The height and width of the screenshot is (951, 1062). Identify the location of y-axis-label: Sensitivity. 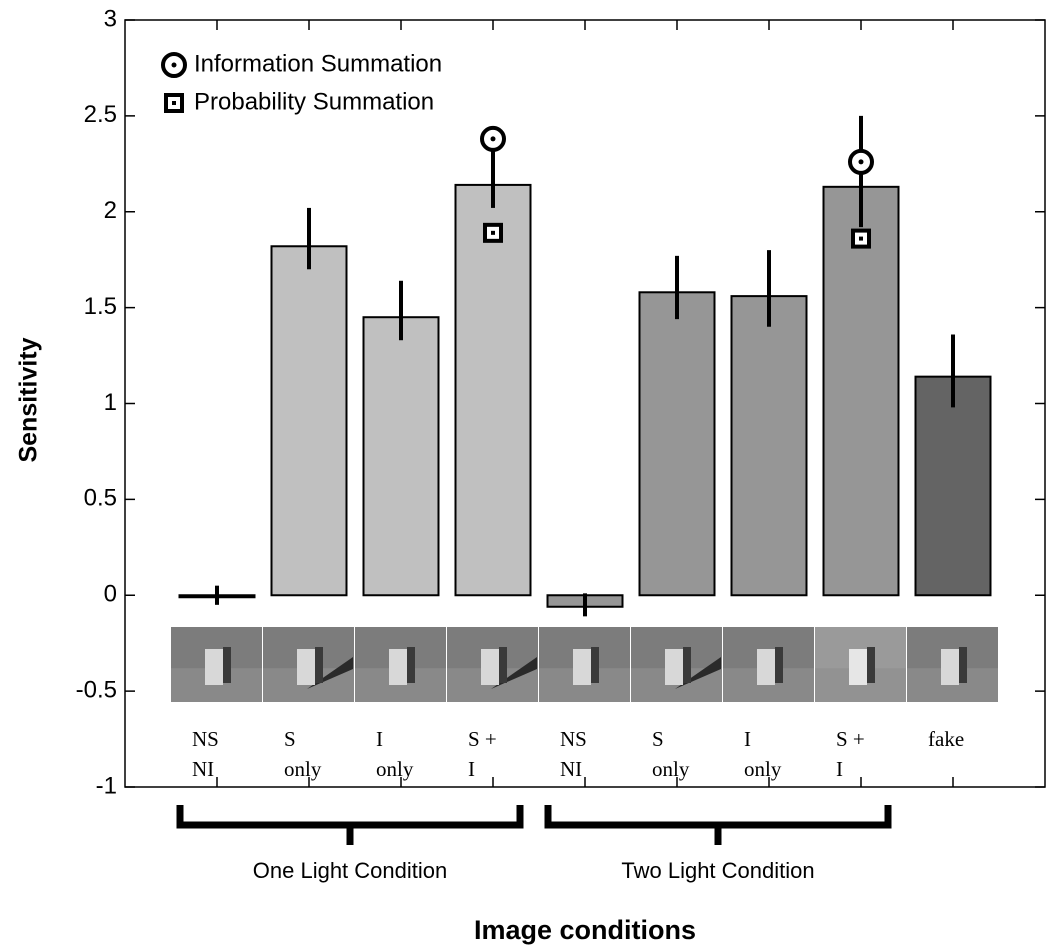
(29, 399).